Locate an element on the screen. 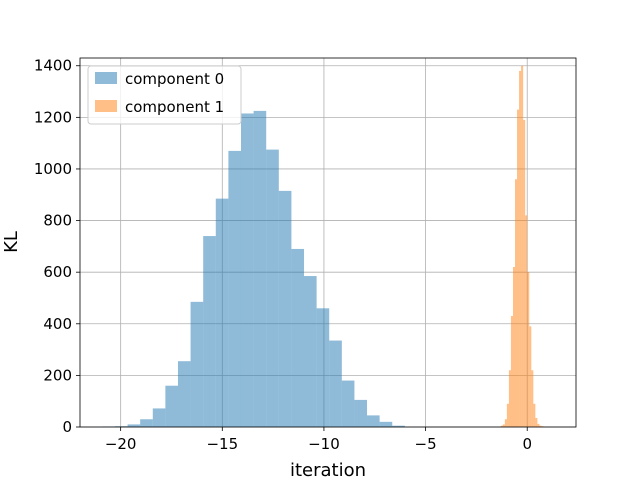 The height and width of the screenshot is (480, 640). y-tick-label: 1000 is located at coordinates (53, 169).